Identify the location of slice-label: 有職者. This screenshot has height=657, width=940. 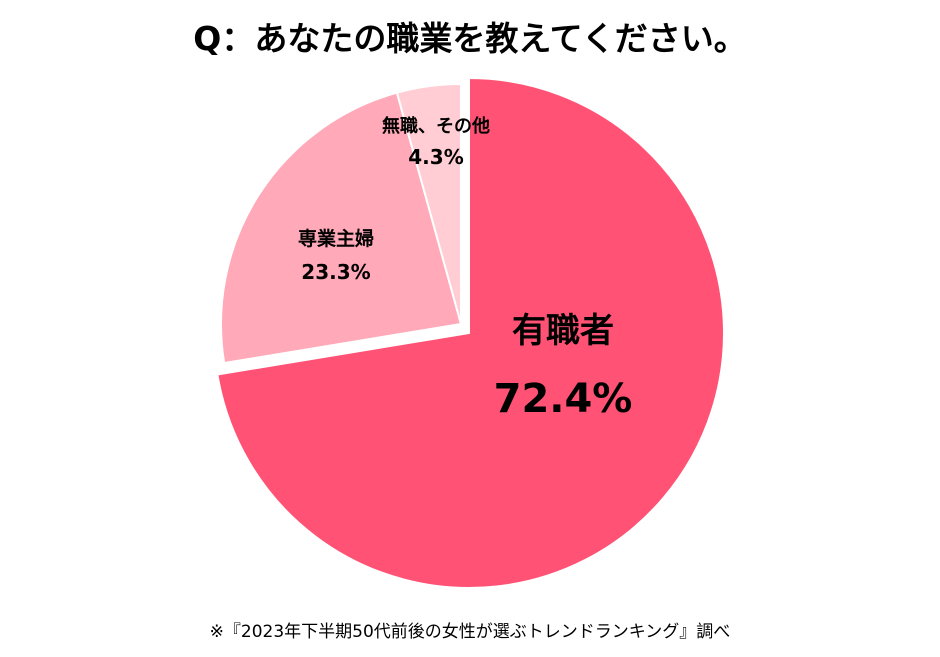
(563, 331).